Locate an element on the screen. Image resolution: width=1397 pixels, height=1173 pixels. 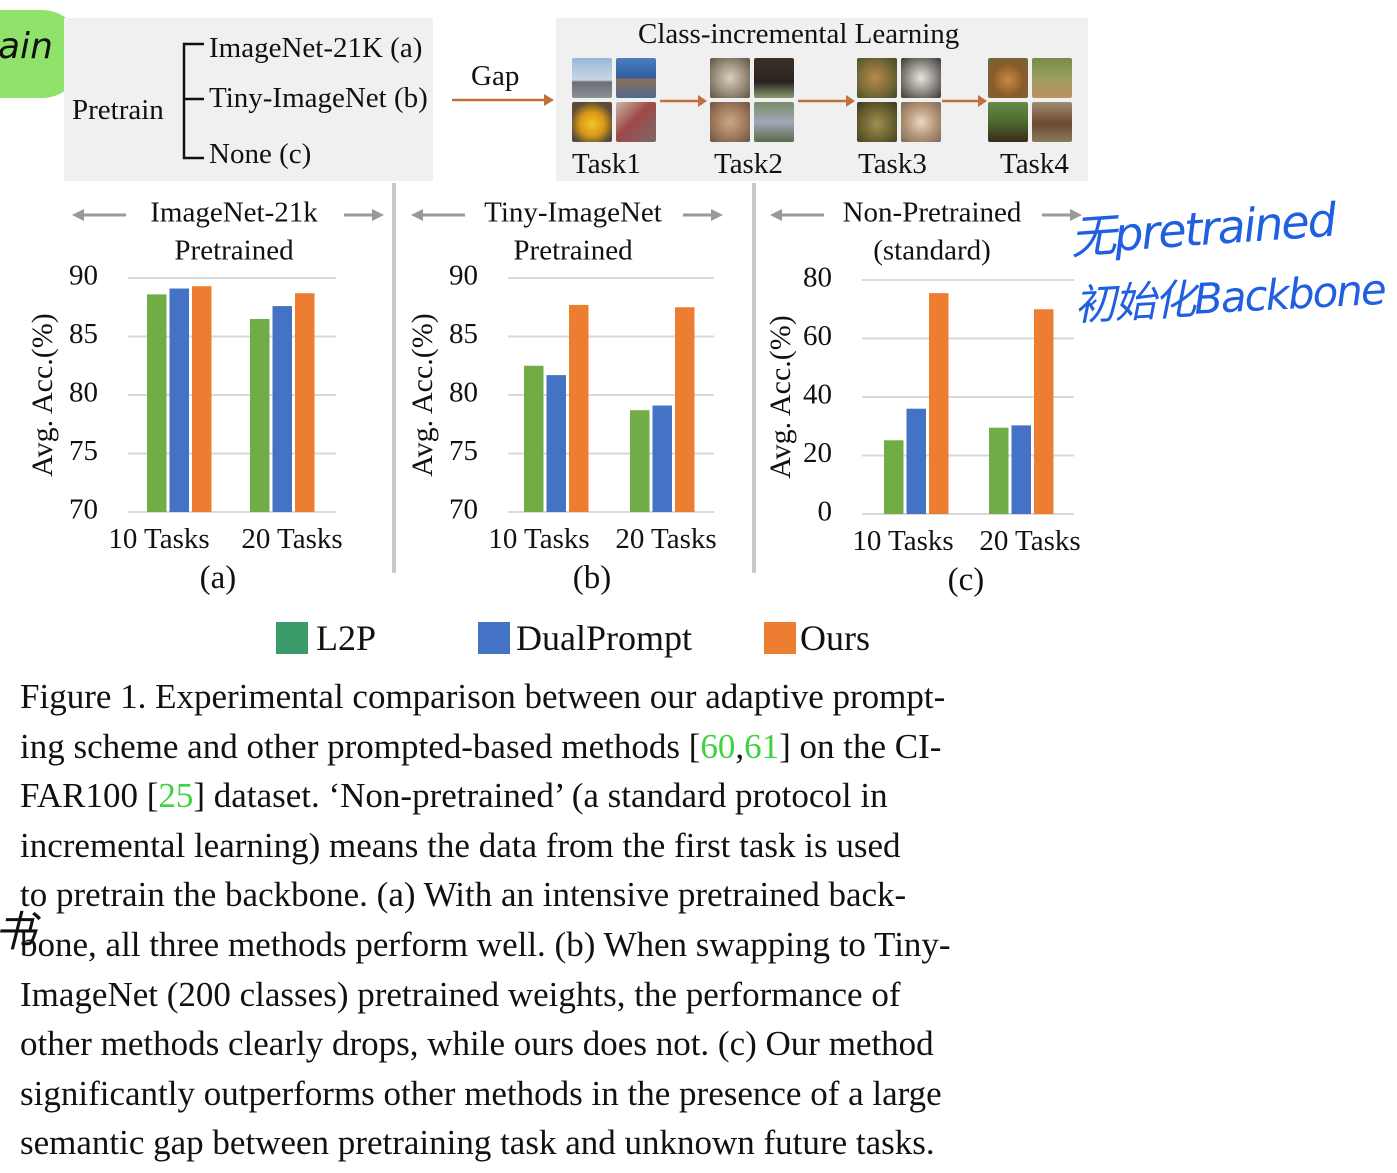
chart-sublabel: (a) is located at coordinates (218, 578).